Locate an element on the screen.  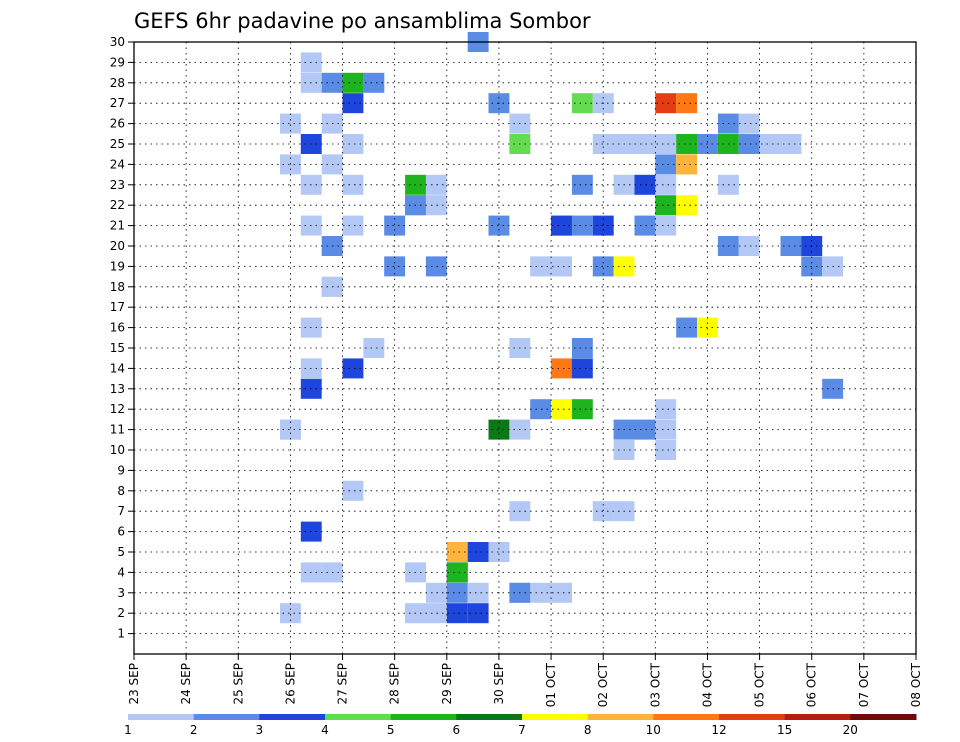
colorbar-label: 8 is located at coordinates (588, 730).